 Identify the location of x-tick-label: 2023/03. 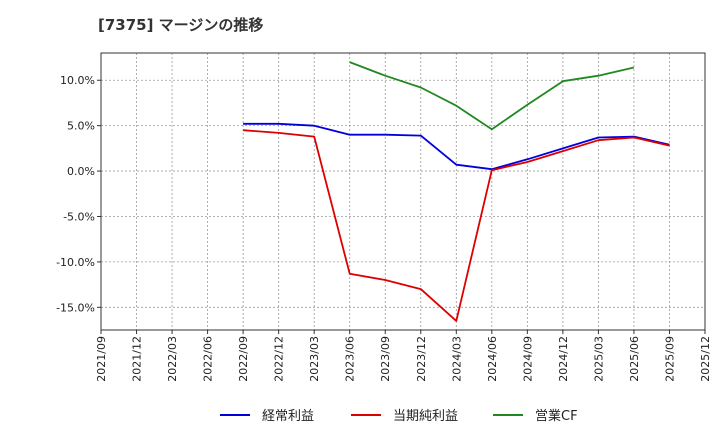
(314, 359).